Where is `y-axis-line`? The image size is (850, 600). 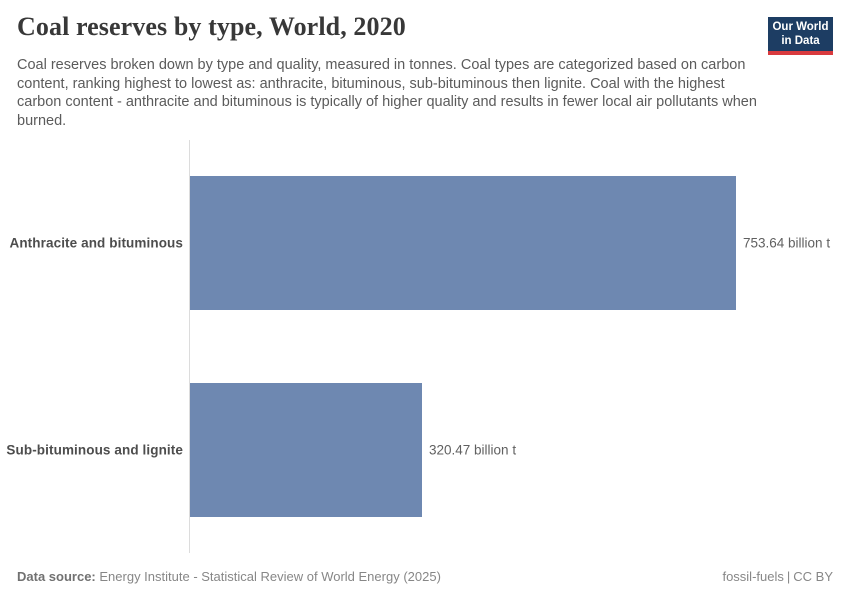
y-axis-line is located at coordinates (189, 346).